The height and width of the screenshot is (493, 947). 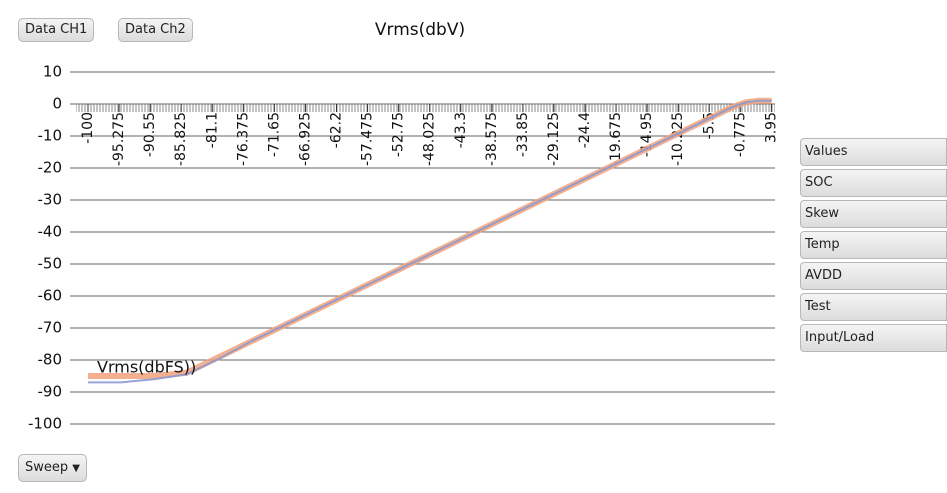 What do you see at coordinates (425, 108) in the screenshot?
I see `axis-minor-ticks` at bounding box center [425, 108].